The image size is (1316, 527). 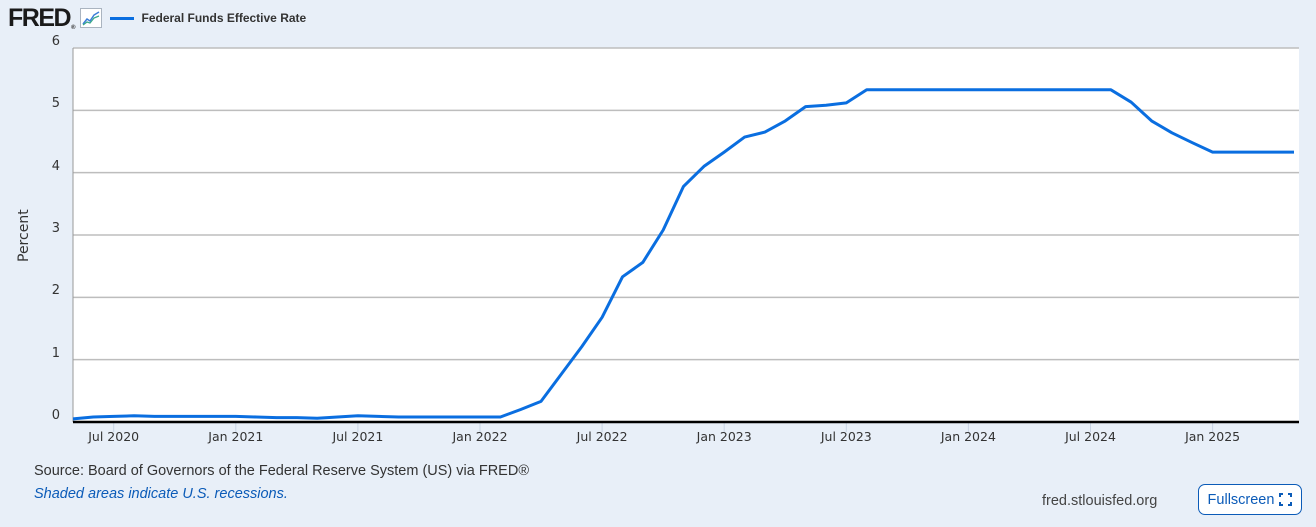 I want to click on x-tick-label: Jul 2024, so click(x=1090, y=436).